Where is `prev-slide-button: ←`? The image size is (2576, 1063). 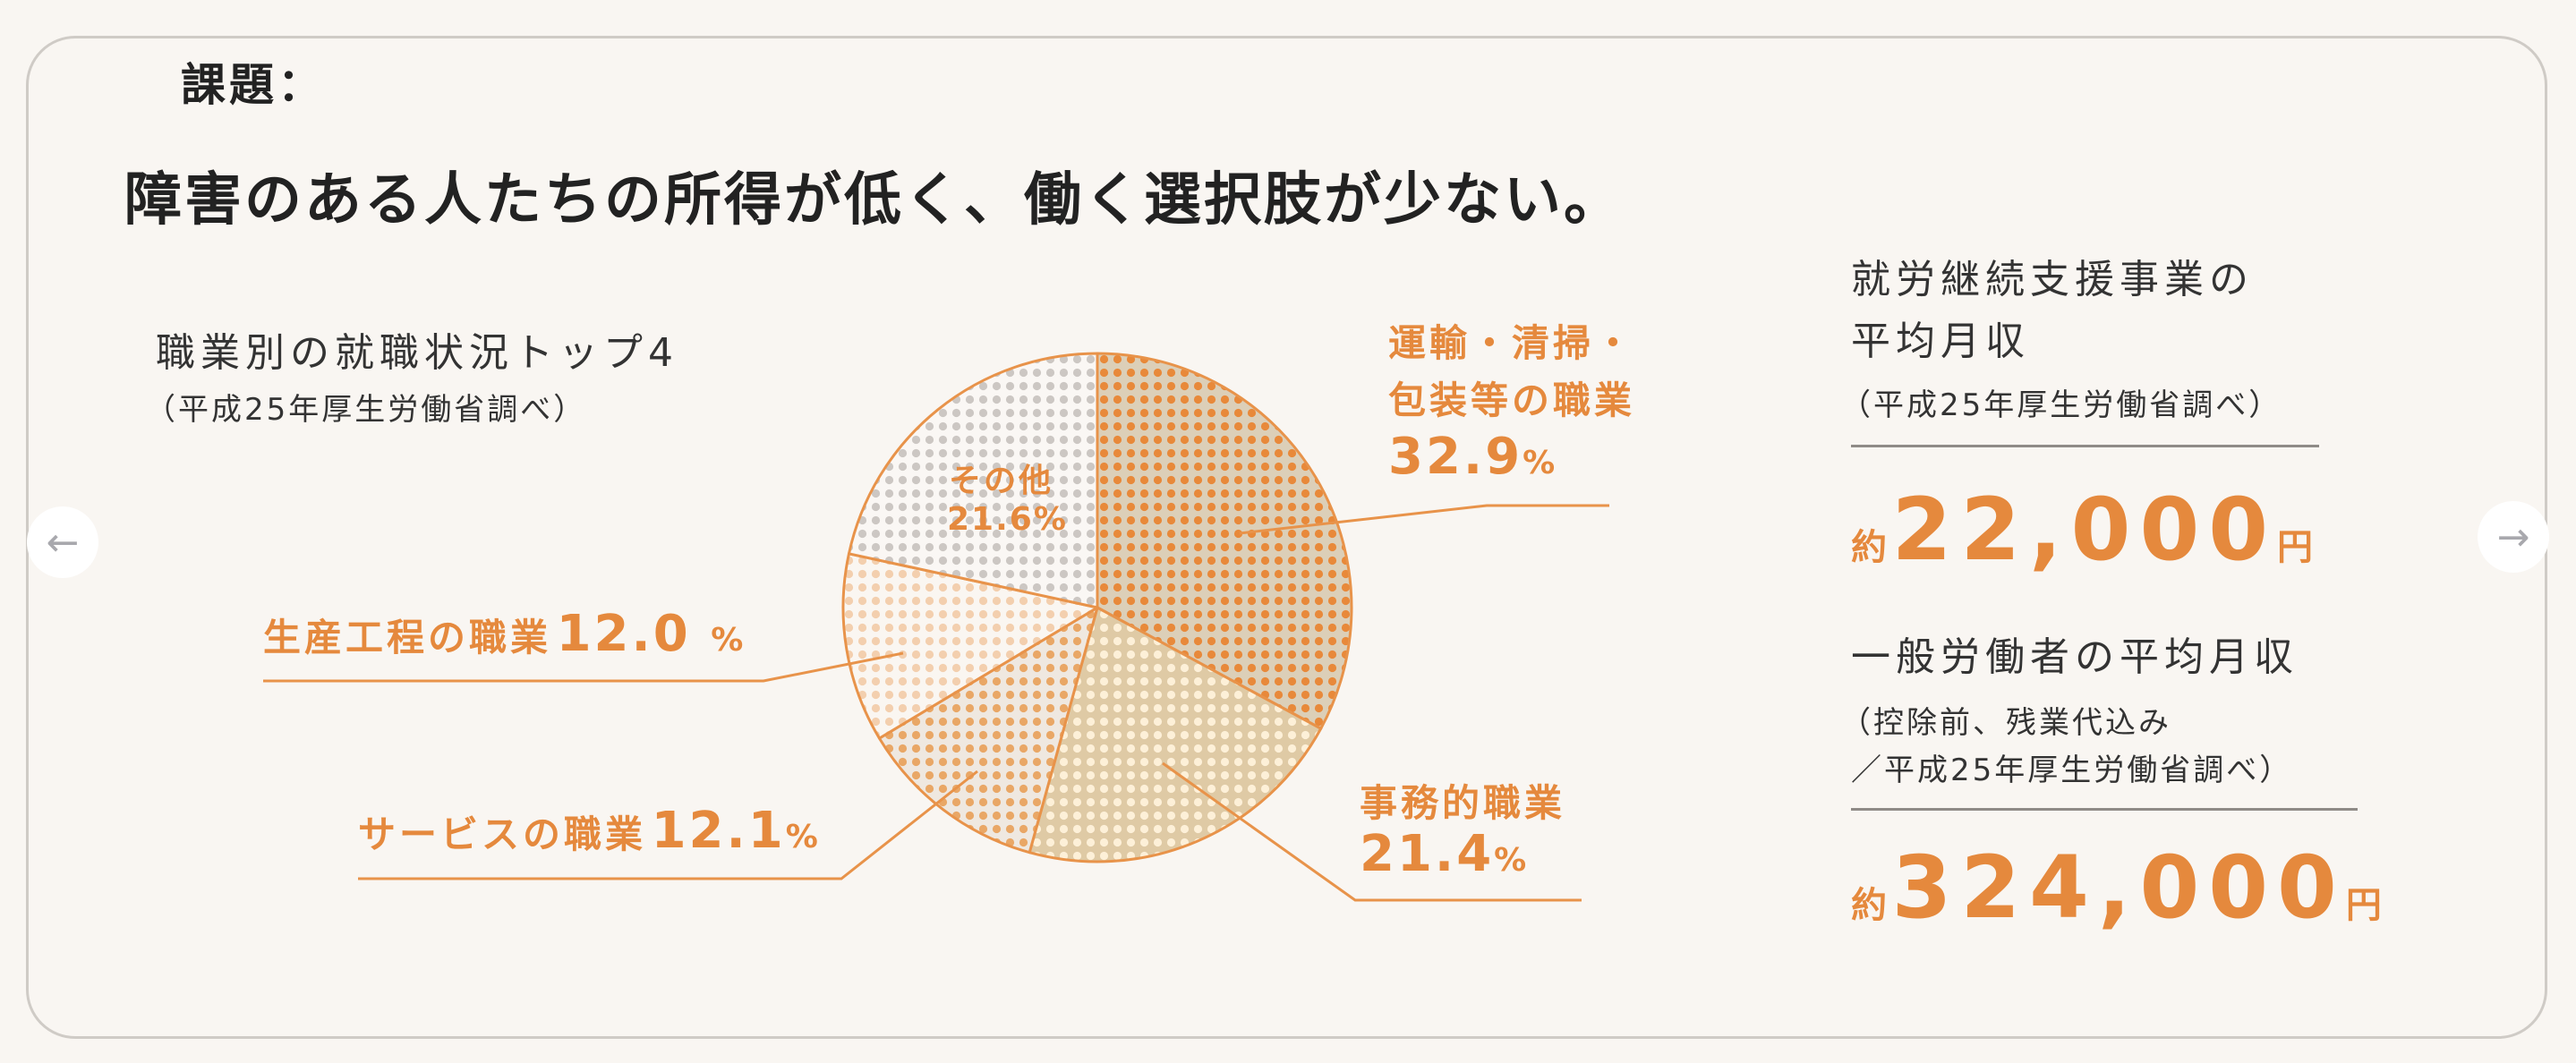
prev-slide-button: ← is located at coordinates (62, 542).